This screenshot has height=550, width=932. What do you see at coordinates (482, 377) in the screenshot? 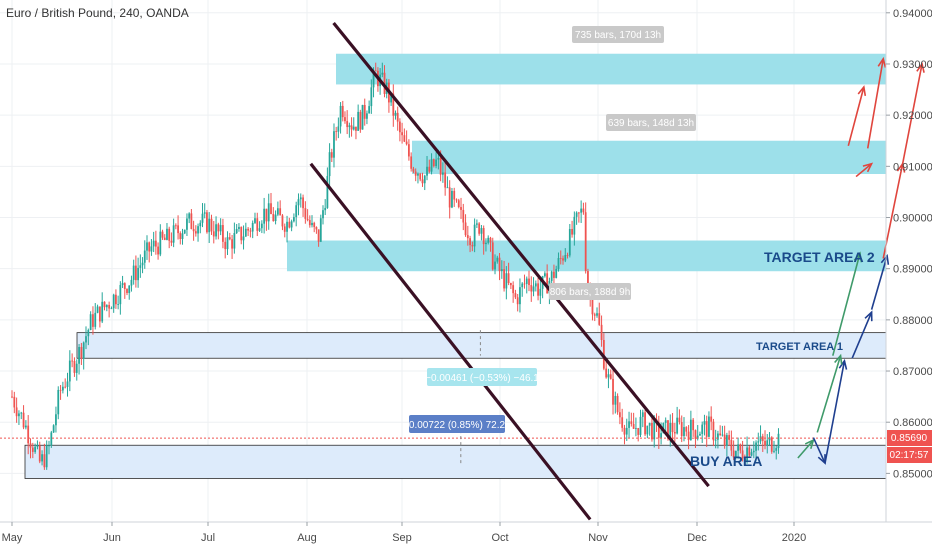
I see `measure-tag-negative: −0.00461 (−0.53%) −46.1` at bounding box center [482, 377].